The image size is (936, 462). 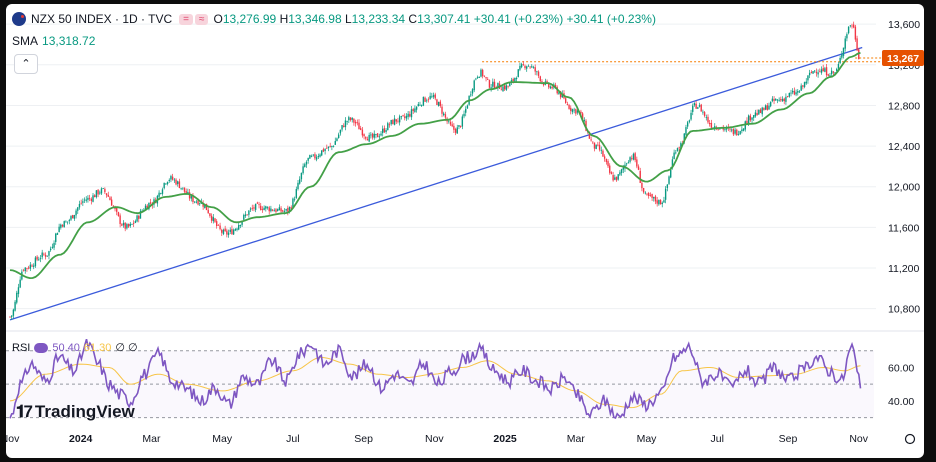 What do you see at coordinates (75, 348) in the screenshot?
I see `rsi-legend: RSI 50.40 61.30 ∅ ∅` at bounding box center [75, 348].